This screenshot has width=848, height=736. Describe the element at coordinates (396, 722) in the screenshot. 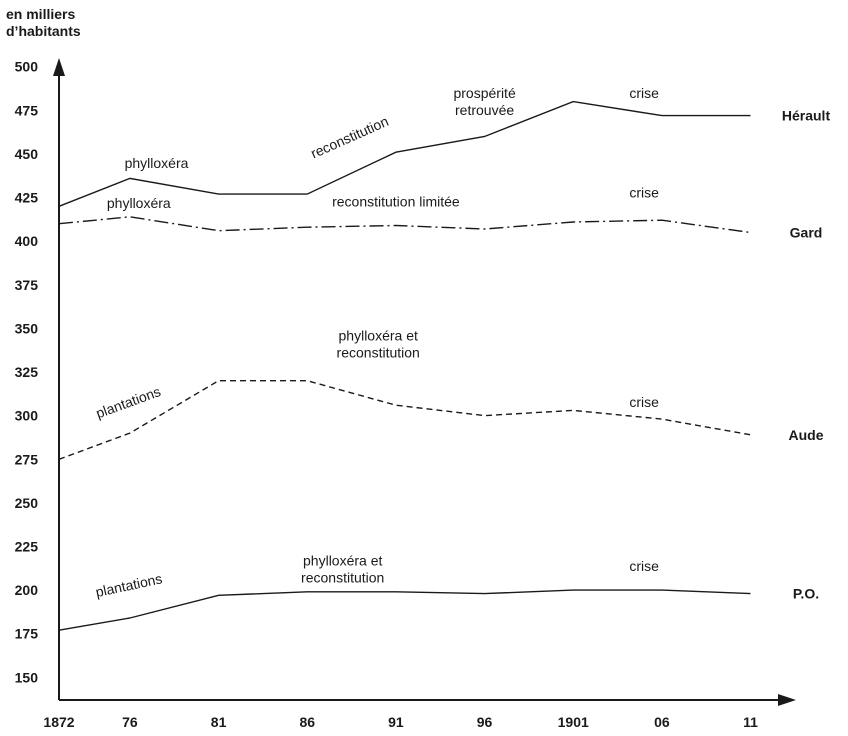

I see `x-tick-label: 91` at that location.